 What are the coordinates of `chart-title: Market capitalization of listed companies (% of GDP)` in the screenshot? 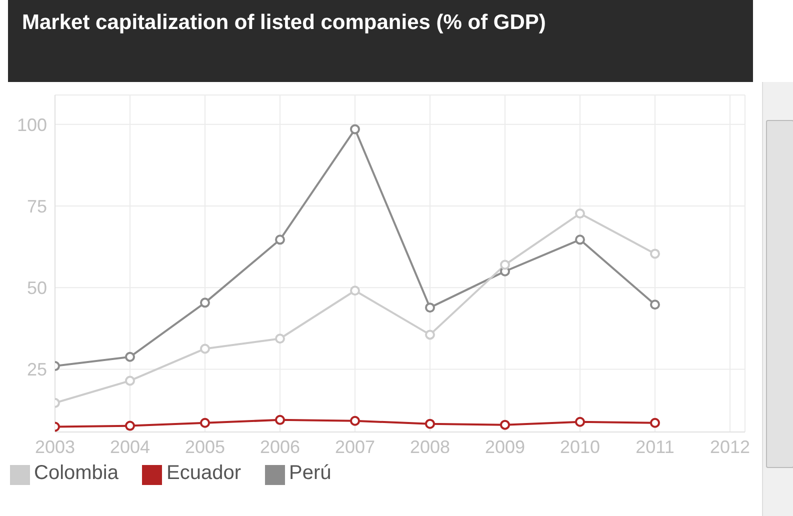 It's located at (380, 41).